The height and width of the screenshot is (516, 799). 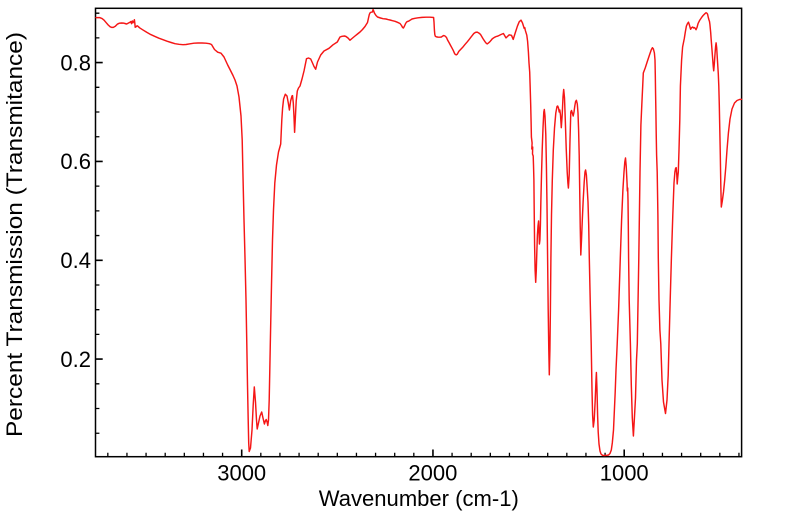 I want to click on svg-text:Percent Transmission (Transmit: Percent Transmission (Transmitance), so click(x=14, y=234).